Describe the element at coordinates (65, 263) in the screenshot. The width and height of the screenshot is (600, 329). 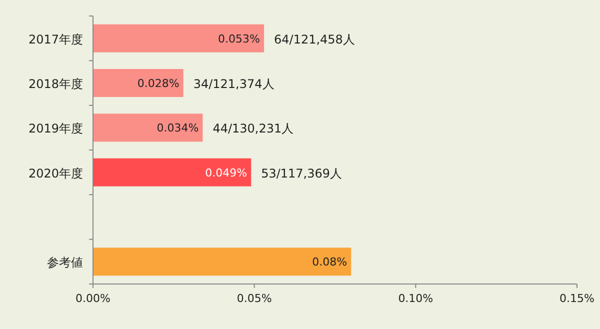
I see `y-tick-label: 参考値` at that location.